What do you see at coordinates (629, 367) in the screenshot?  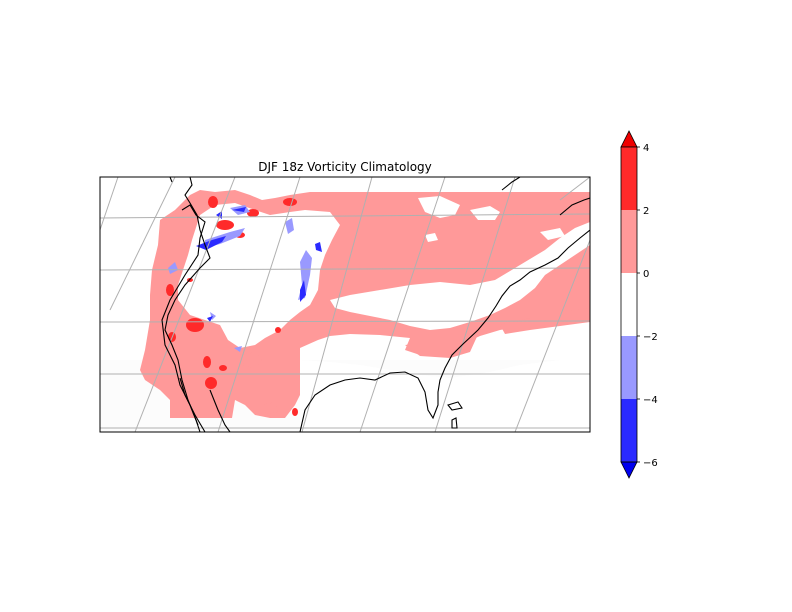 I see `colorbar-bin-neg4-to-neg2` at bounding box center [629, 367].